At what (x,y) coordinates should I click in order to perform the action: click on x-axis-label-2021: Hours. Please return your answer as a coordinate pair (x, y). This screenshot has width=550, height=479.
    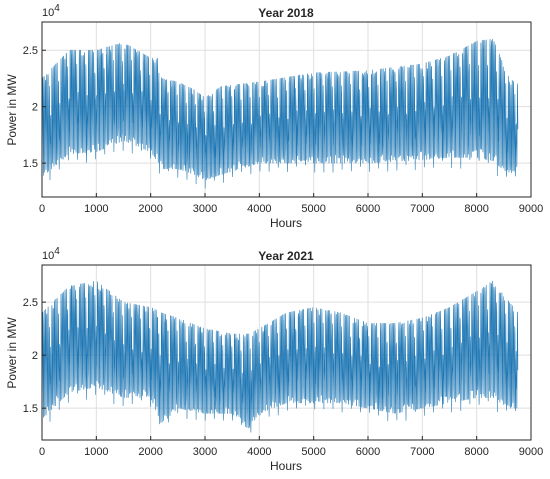
    Looking at the image, I should click on (286, 466).